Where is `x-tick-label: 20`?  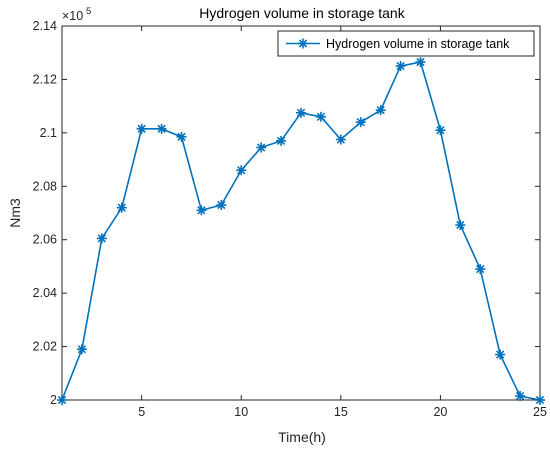 x-tick-label: 20 is located at coordinates (440, 412).